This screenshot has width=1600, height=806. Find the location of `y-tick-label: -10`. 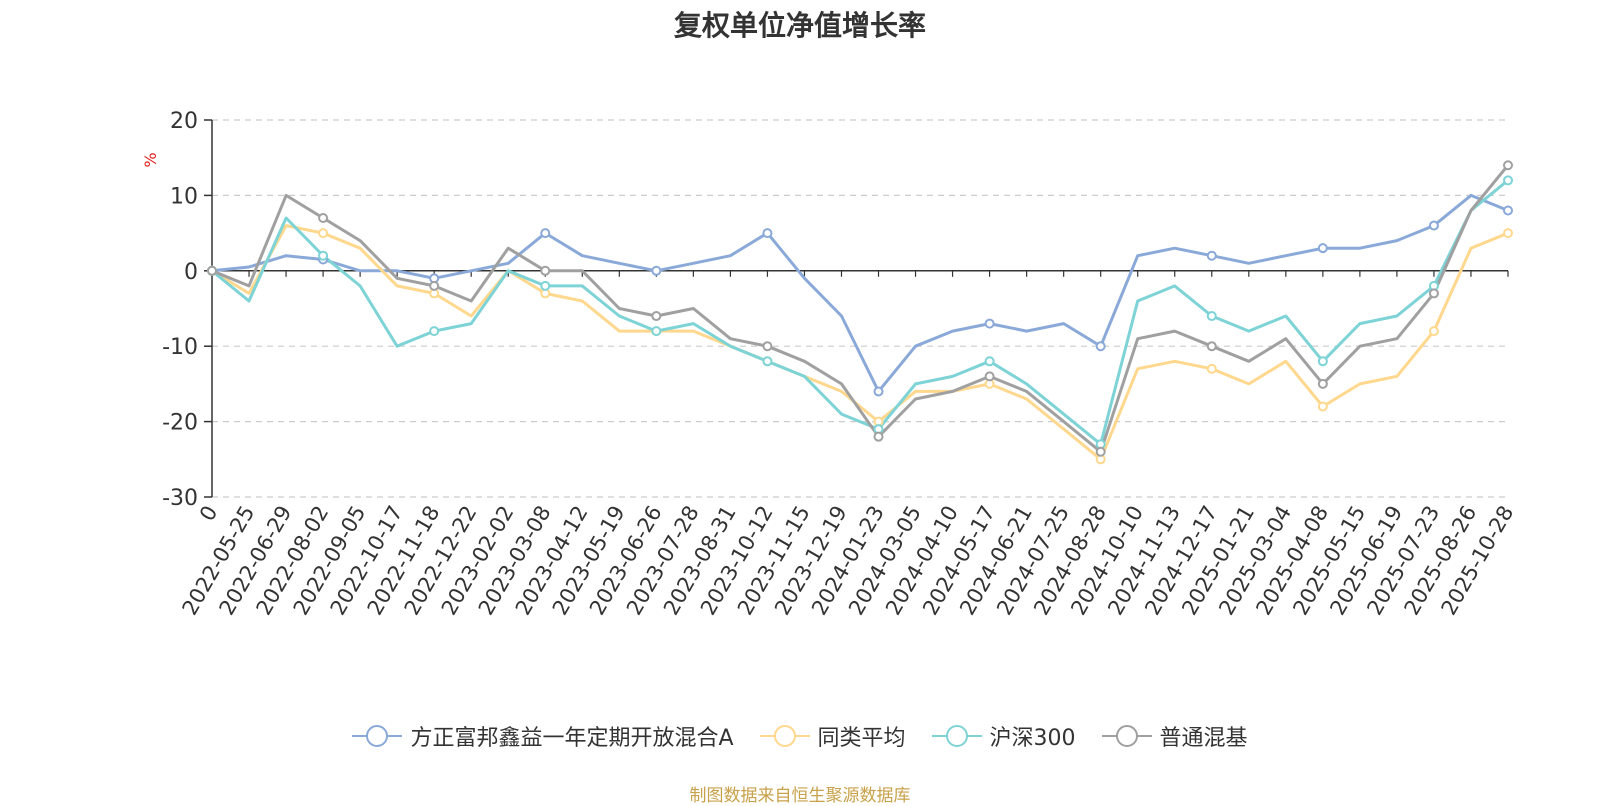

y-tick-label: -10 is located at coordinates (180, 347).